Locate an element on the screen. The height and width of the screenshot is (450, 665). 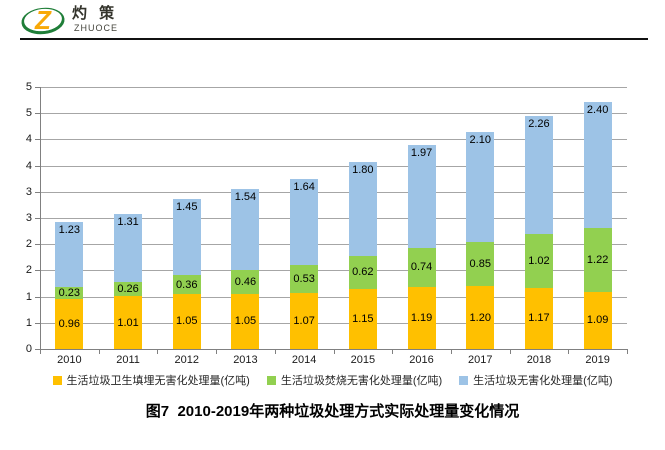
data-label: 1.15 is located at coordinates (363, 318).